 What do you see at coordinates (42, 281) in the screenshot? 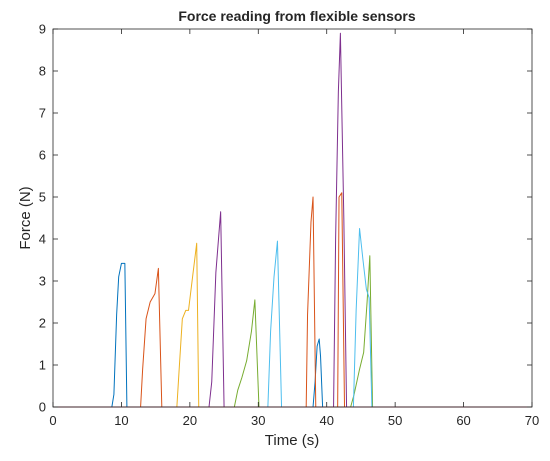
I see `y-tick-label: 3` at bounding box center [42, 281].